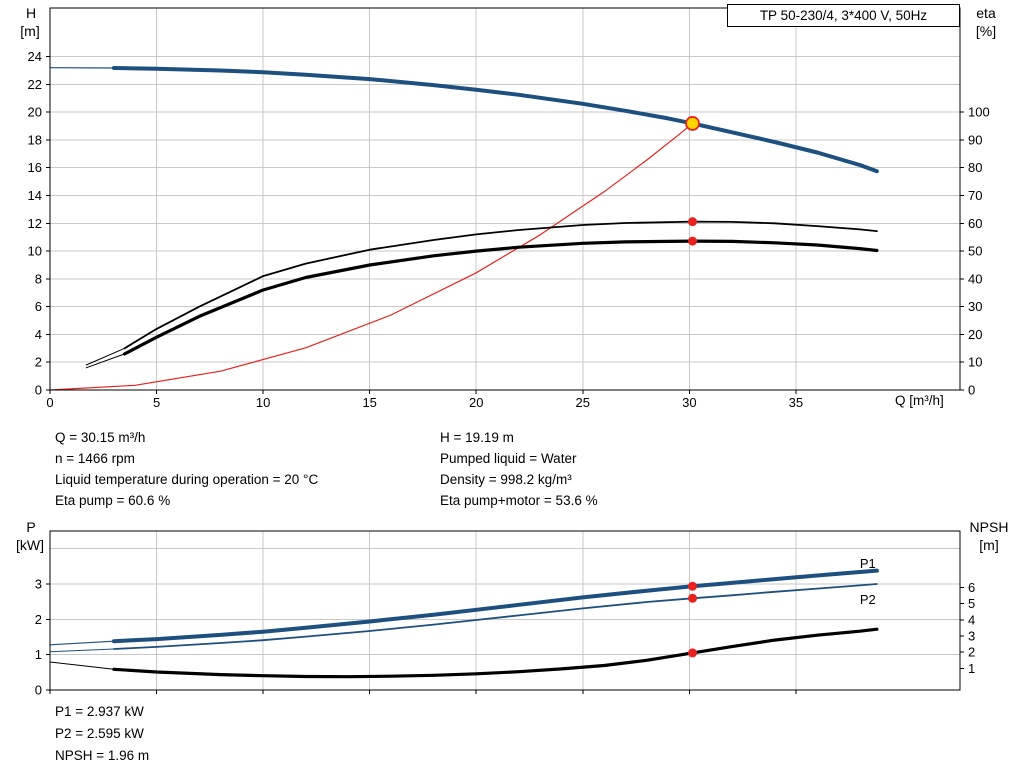  Describe the element at coordinates (38, 306) in the screenshot. I see `y-left-tick-label: 6` at that location.